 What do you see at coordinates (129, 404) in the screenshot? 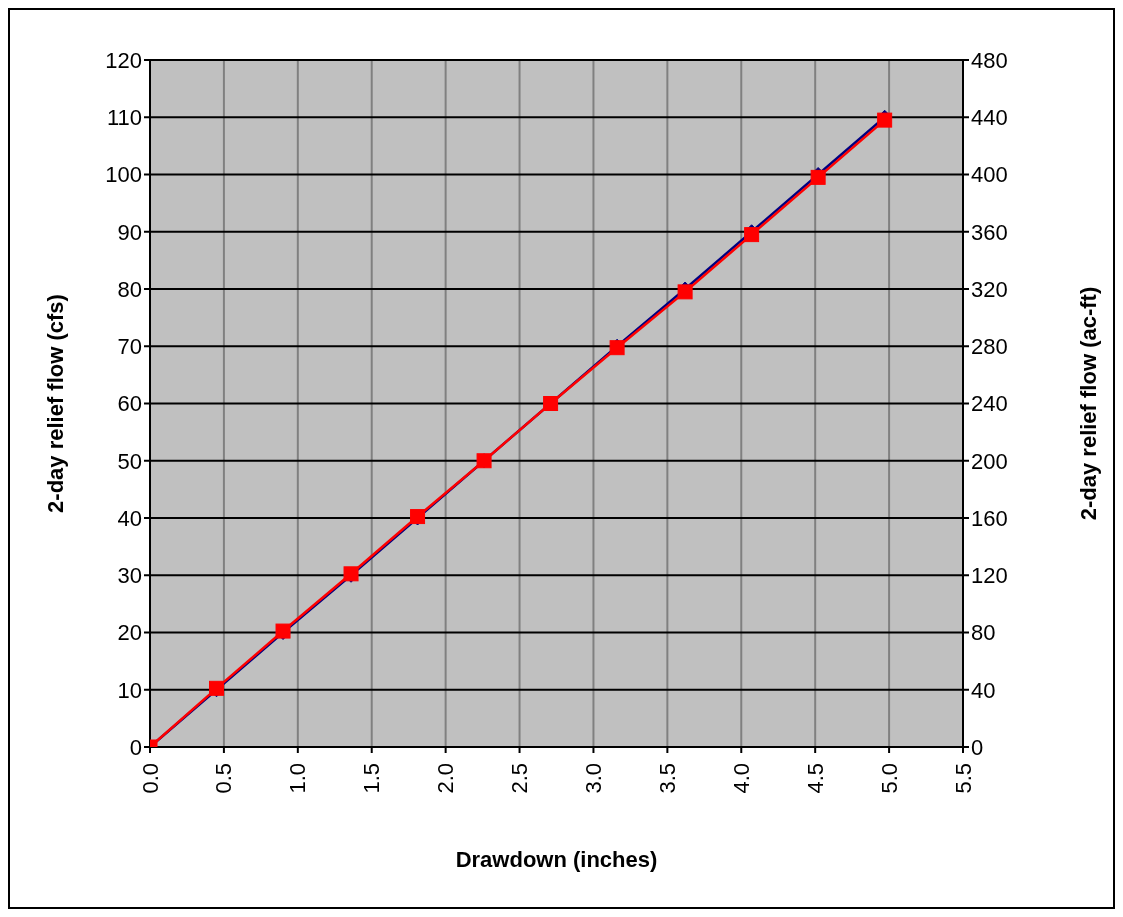
I see `y-tick-label: 60` at bounding box center [129, 404].